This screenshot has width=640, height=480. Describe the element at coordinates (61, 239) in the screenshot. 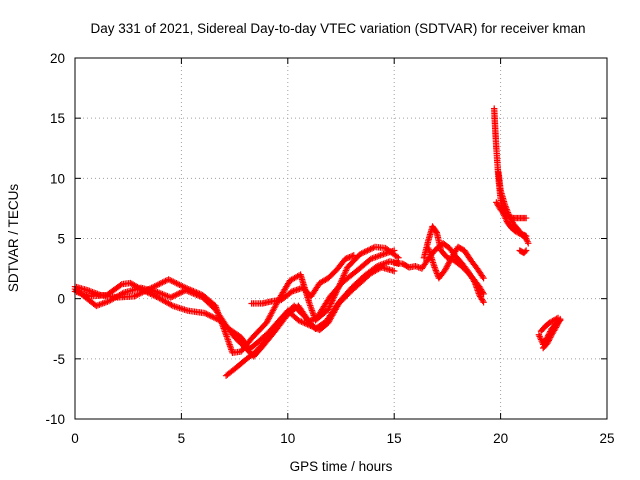

I see `y-tick-label: 5` at that location.